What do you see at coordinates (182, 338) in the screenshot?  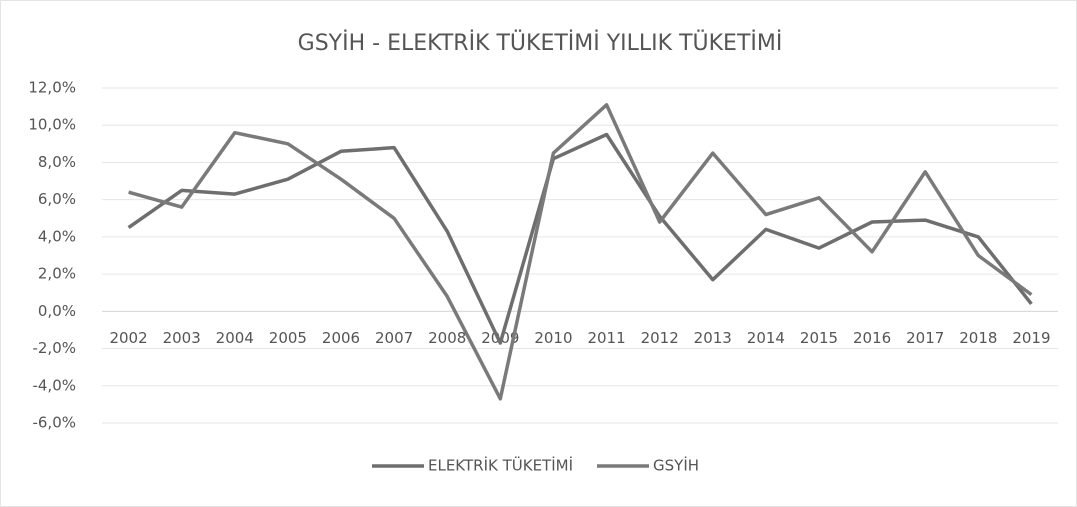 I see `x-tick-label: 2003` at bounding box center [182, 338].